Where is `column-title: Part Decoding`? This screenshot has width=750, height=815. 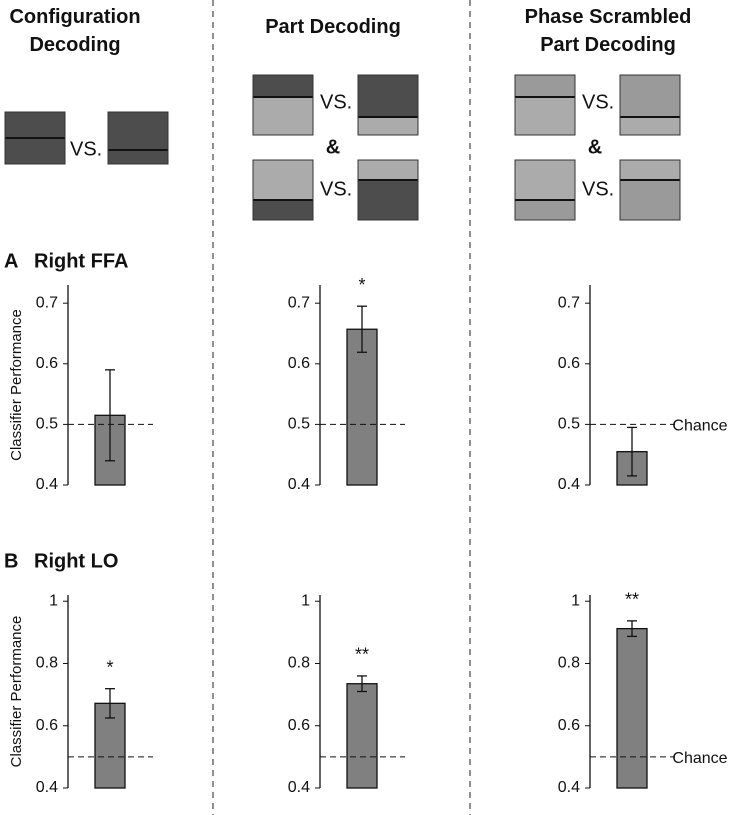 column-title: Part Decoding is located at coordinates (333, 27).